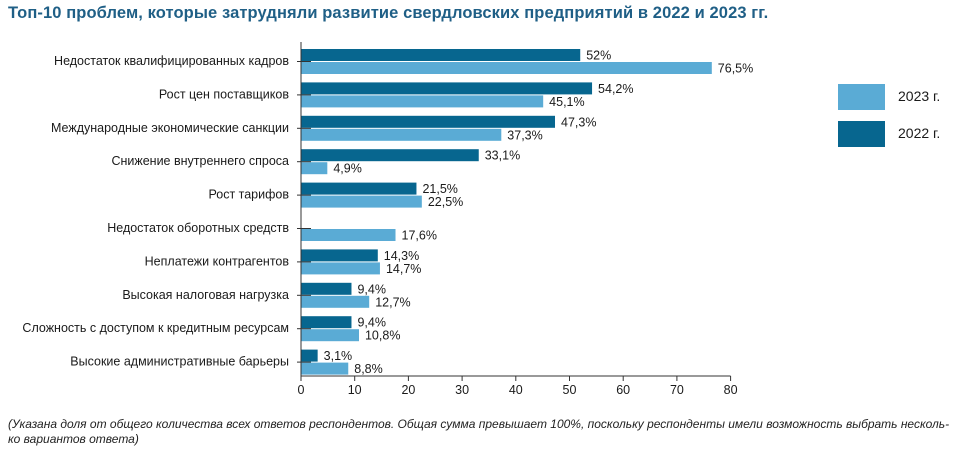 This screenshot has width=957, height=451. I want to click on data-label-2023: 37,3%, so click(524, 135).